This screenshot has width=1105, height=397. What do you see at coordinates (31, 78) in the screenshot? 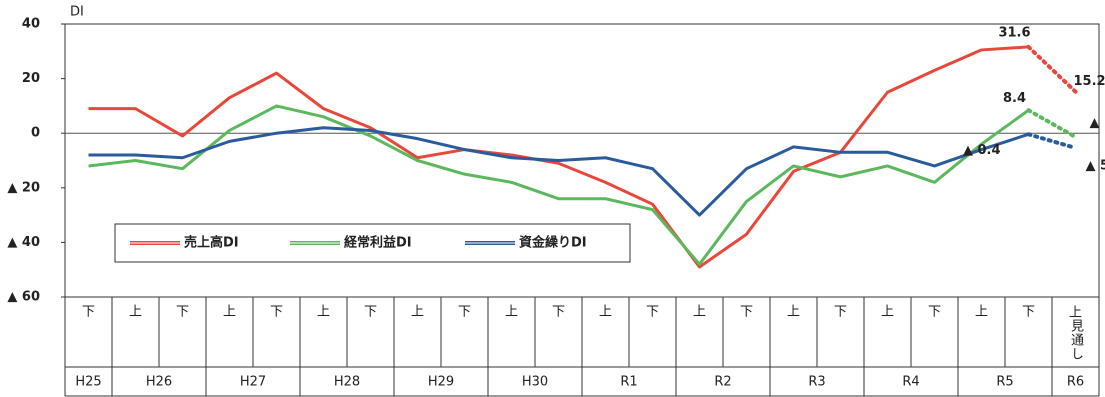
I see `y-tick-label: 20` at bounding box center [31, 78].